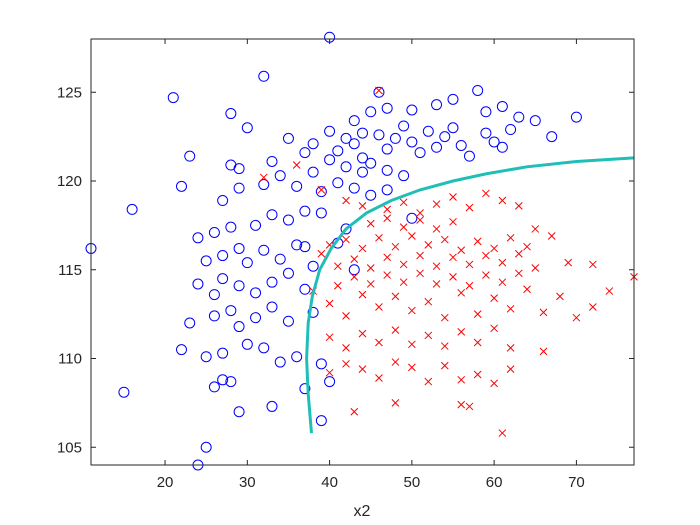 This screenshot has height=525, width=700. I want to click on y-tick-label-115: 115, so click(70, 270).